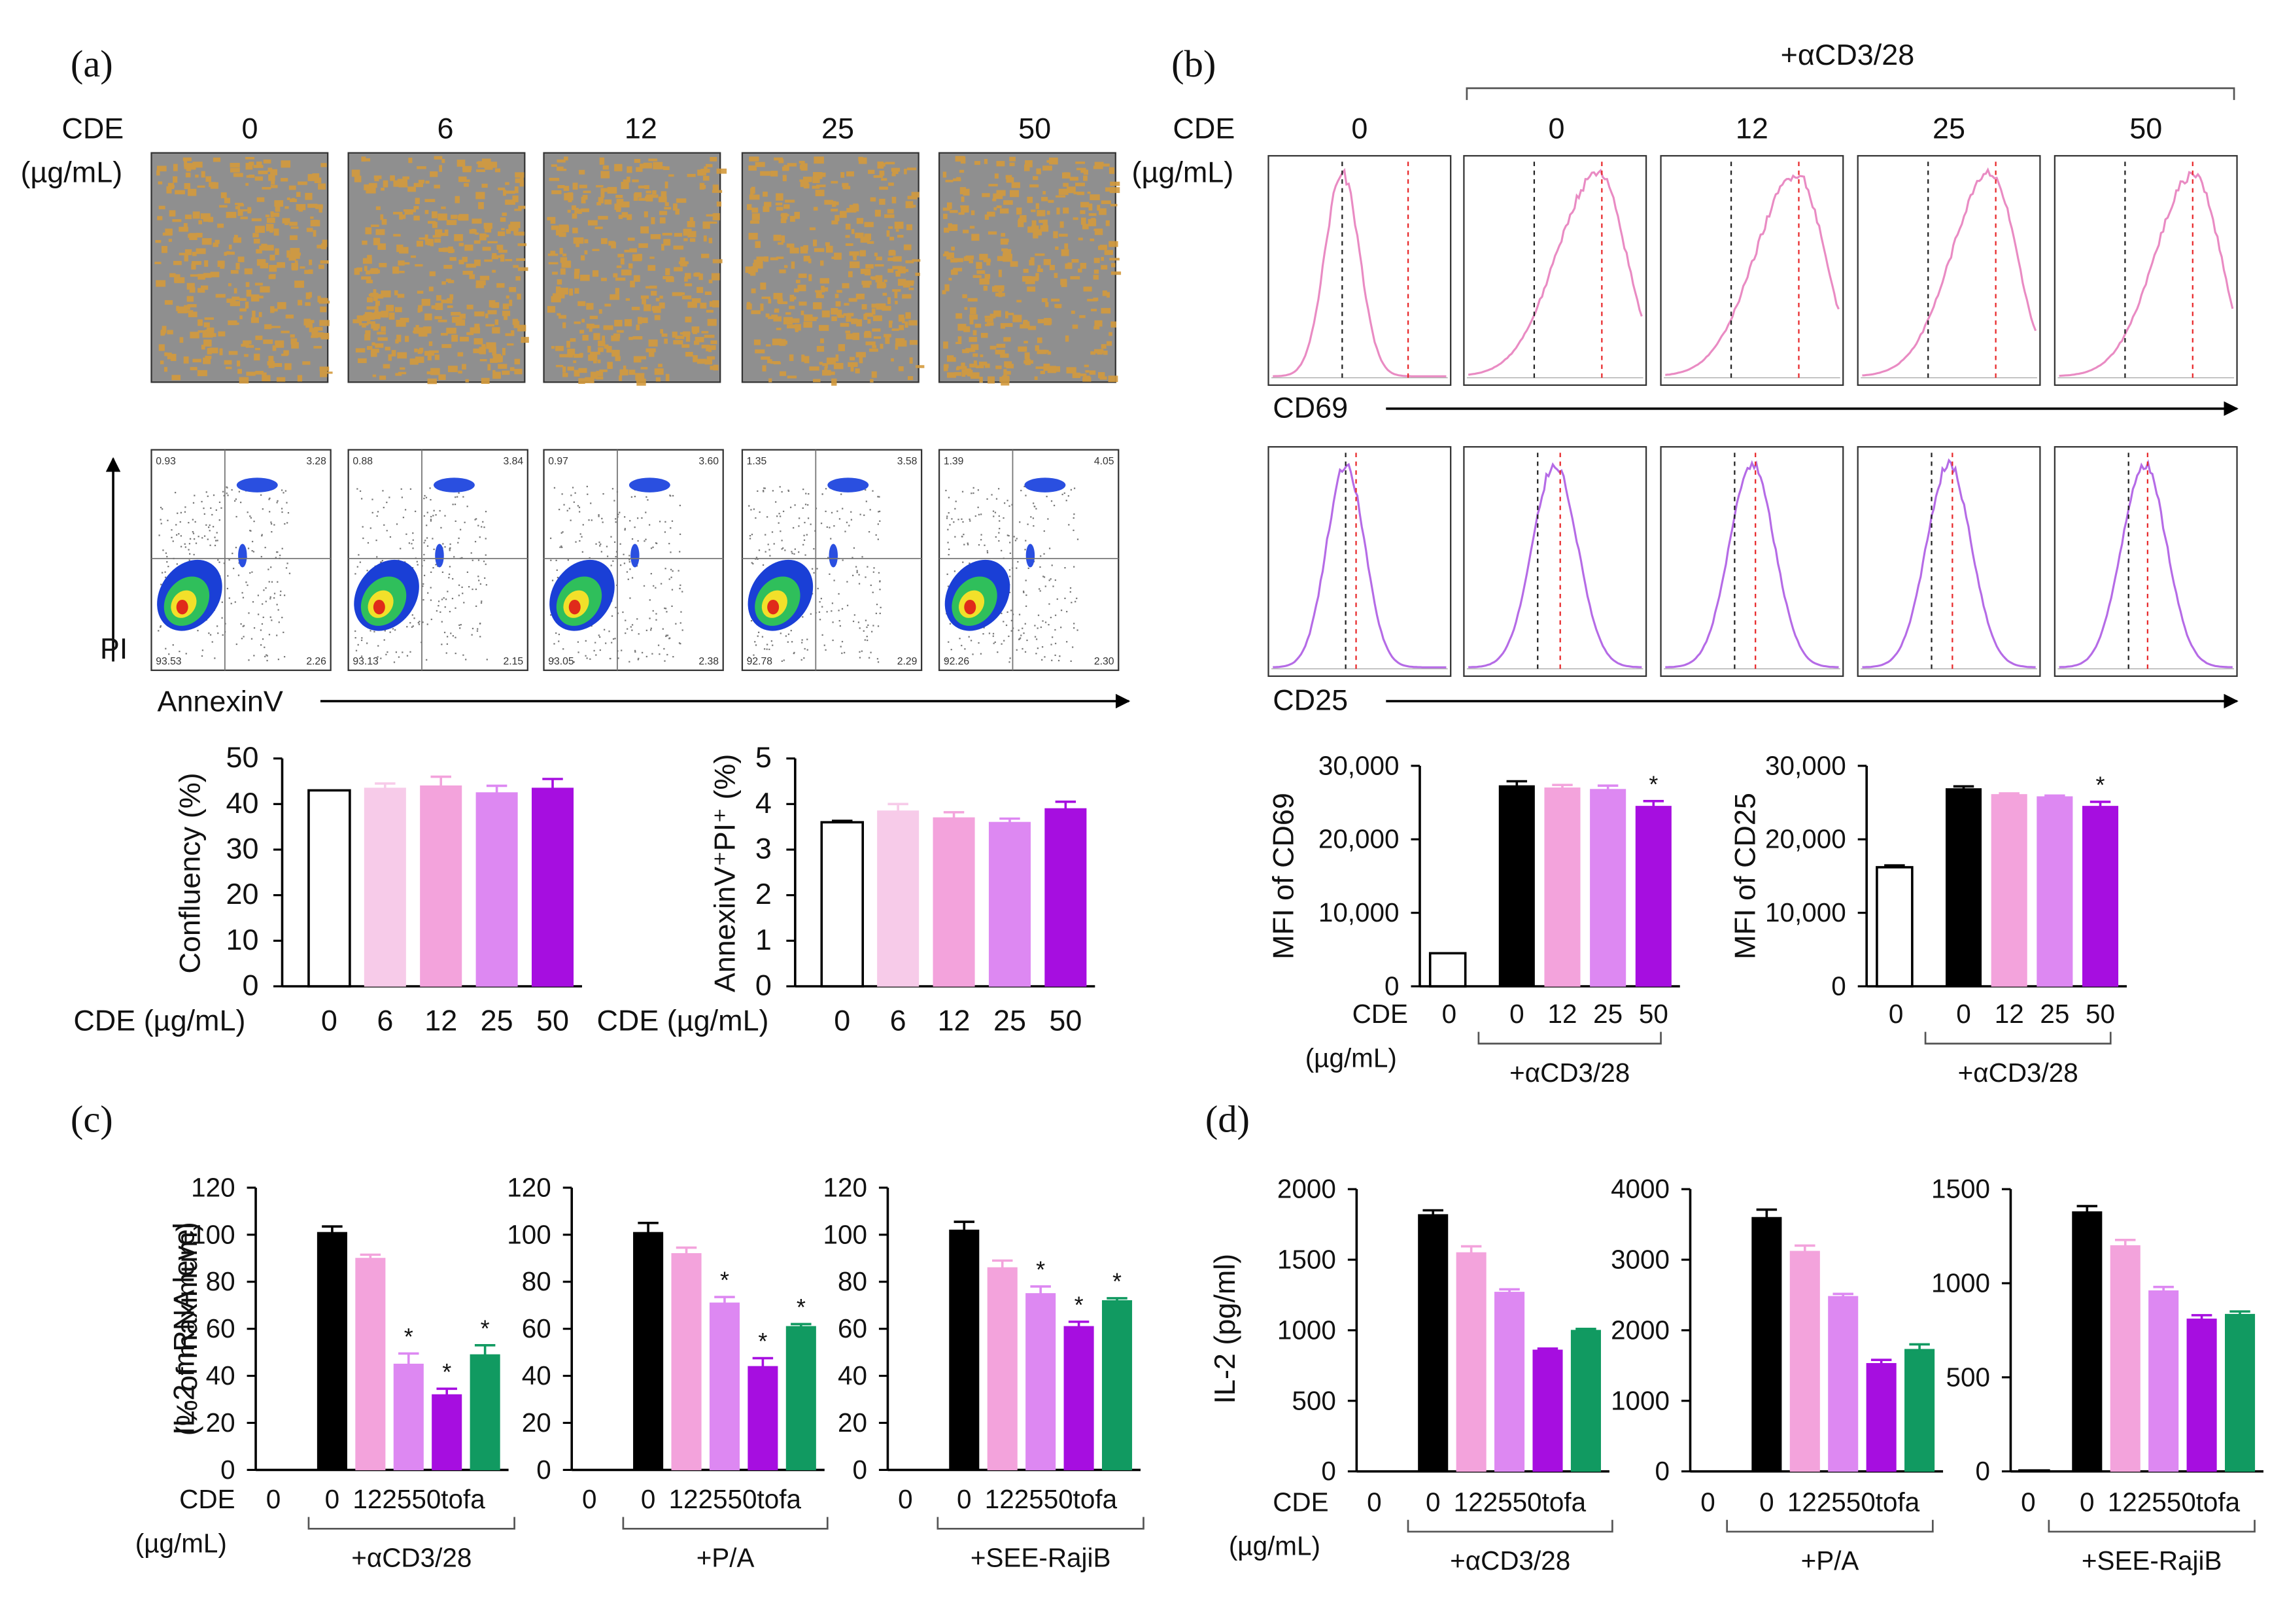 The width and height of the screenshot is (2287, 1624). I want to click on chart-il2-mrna-pa: 0 20 40 60 80 100 120 * * * 0 0 122550tofa +P/A, so click(668, 1372).